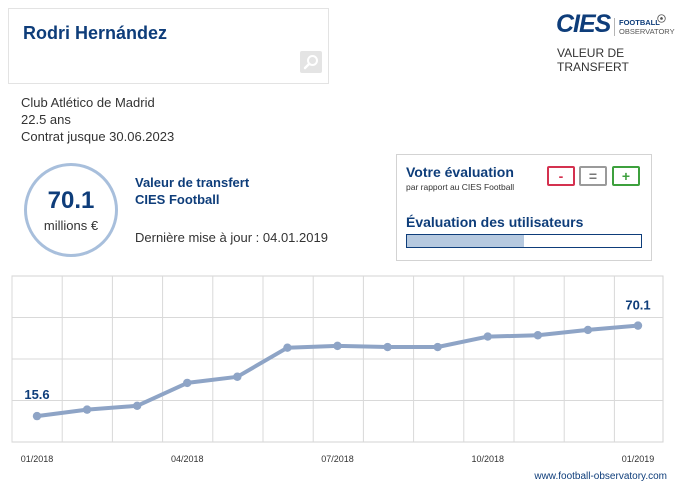 This screenshot has width=675, height=494. I want to click on transfer-value-title-line1: Valeur de transfert, so click(192, 182).